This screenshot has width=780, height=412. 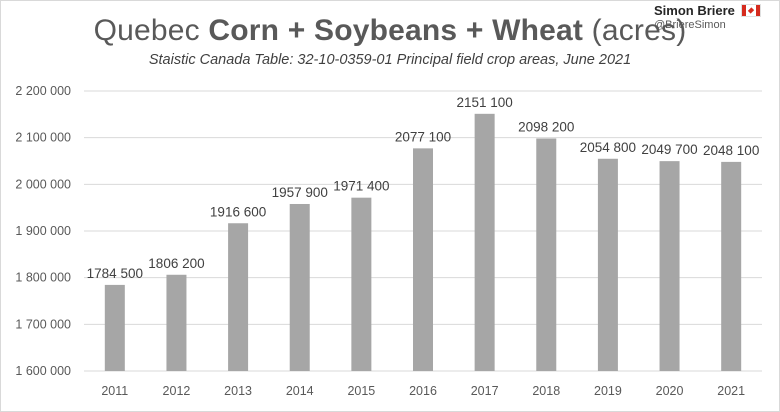 I want to click on x-tick-label: 2017, so click(x=485, y=391).